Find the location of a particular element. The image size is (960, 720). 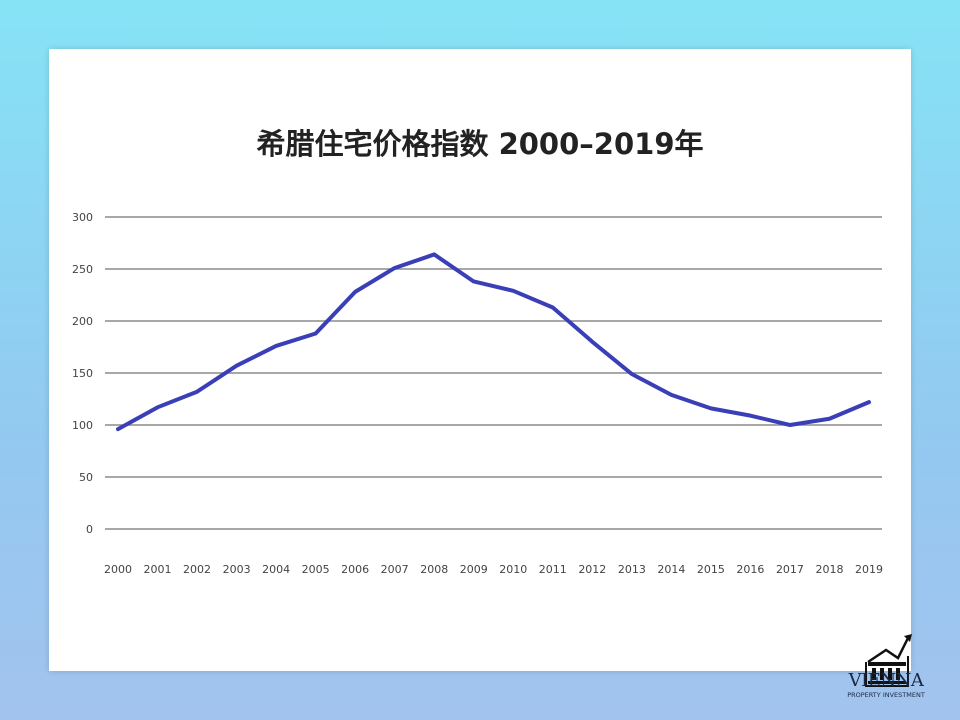

x-tick-label: 2001 is located at coordinates (158, 569).